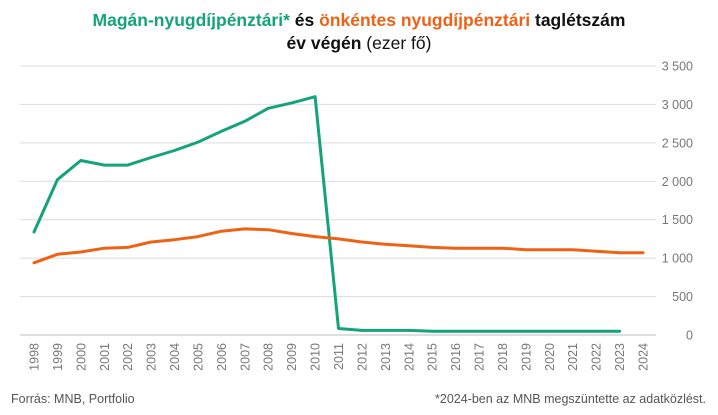 The height and width of the screenshot is (415, 718). Describe the element at coordinates (677, 259) in the screenshot. I see `y-tick-label: 1 000` at that location.